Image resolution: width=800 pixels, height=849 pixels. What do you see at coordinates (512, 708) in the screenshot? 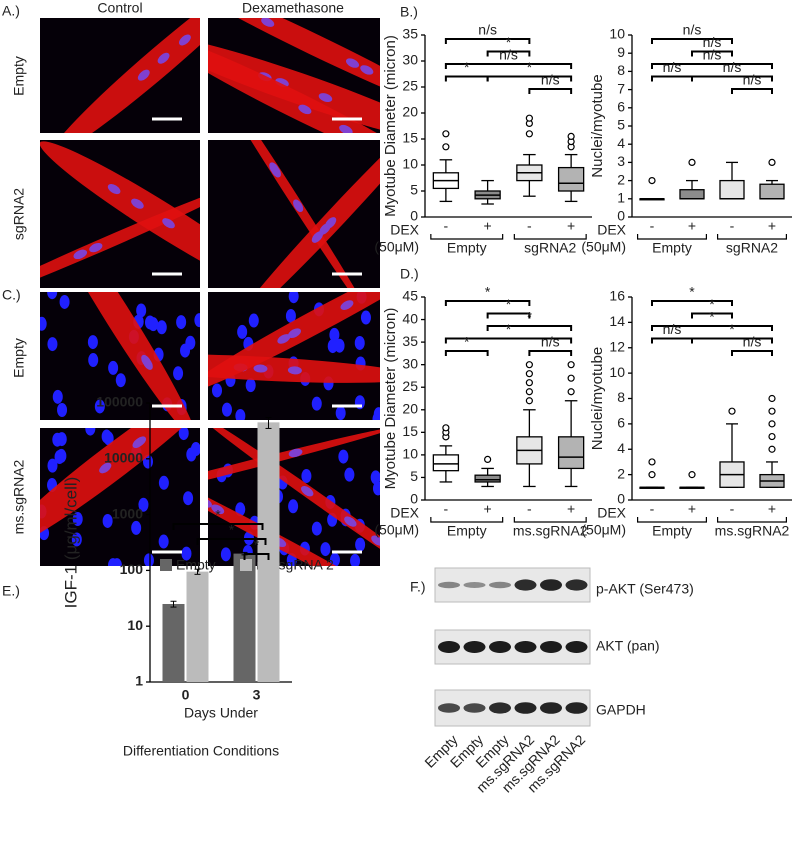
I see `blot` at bounding box center [512, 708].